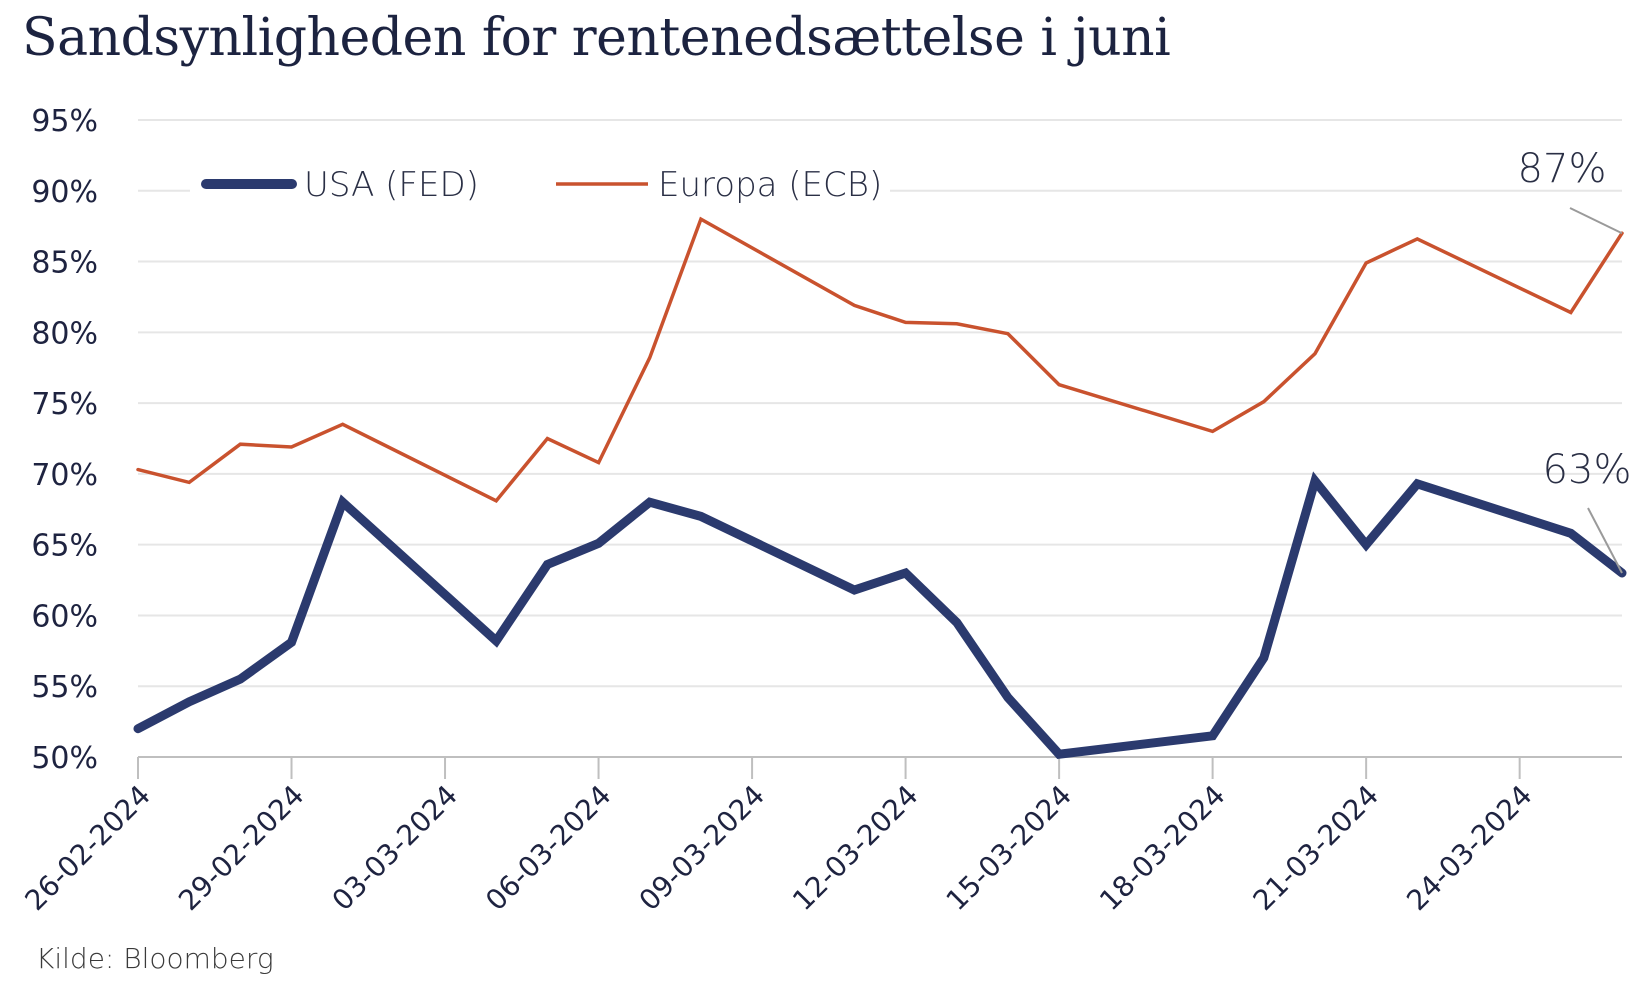  Describe the element at coordinates (1316, 848) in the screenshot. I see `x-tick-label: 21-03-2024` at that location.